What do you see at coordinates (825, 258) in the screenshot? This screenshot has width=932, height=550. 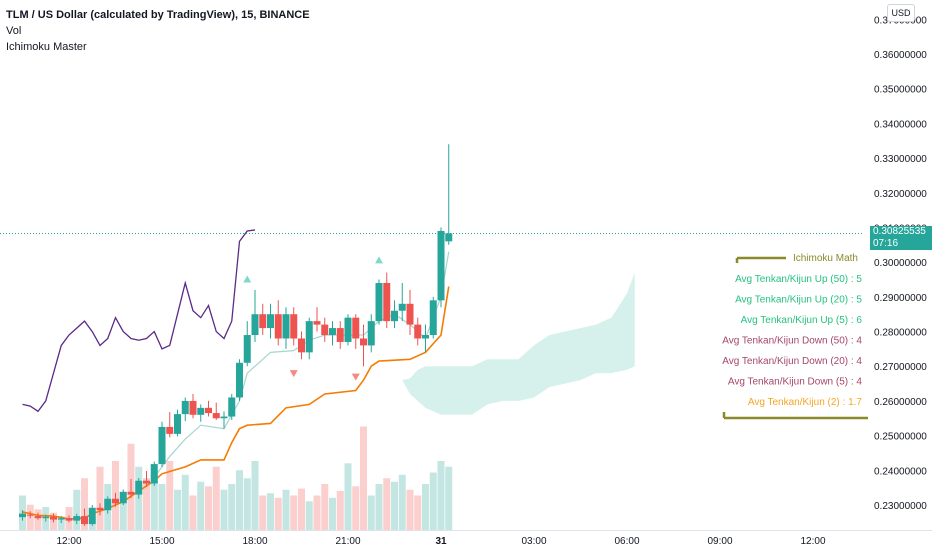 I see `table-title: Ichimoku Math` at bounding box center [825, 258].